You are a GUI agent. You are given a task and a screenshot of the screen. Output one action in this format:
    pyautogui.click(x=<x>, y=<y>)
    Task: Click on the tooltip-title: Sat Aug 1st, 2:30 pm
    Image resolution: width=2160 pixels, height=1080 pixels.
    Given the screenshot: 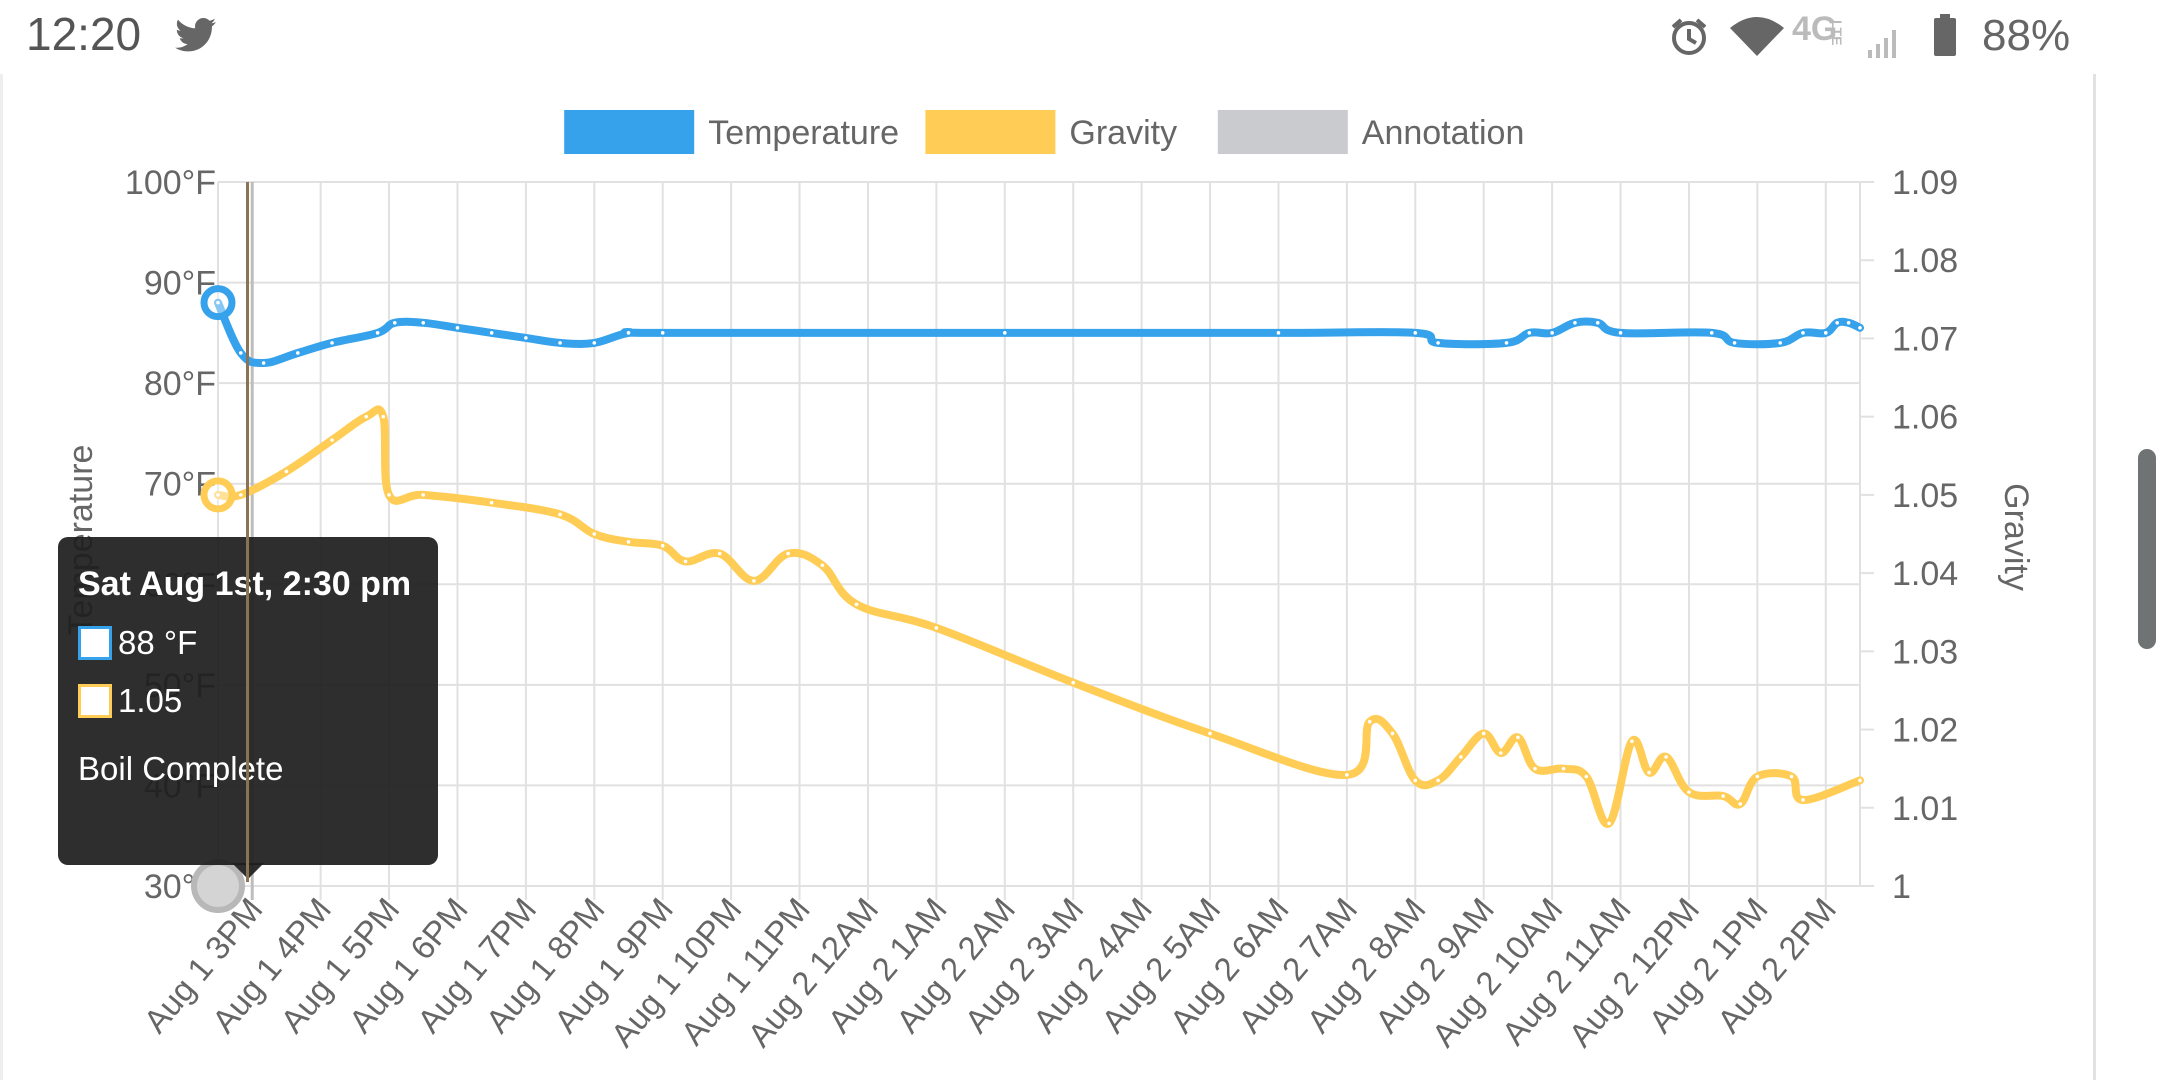 What is the action you would take?
    pyautogui.click(x=245, y=584)
    